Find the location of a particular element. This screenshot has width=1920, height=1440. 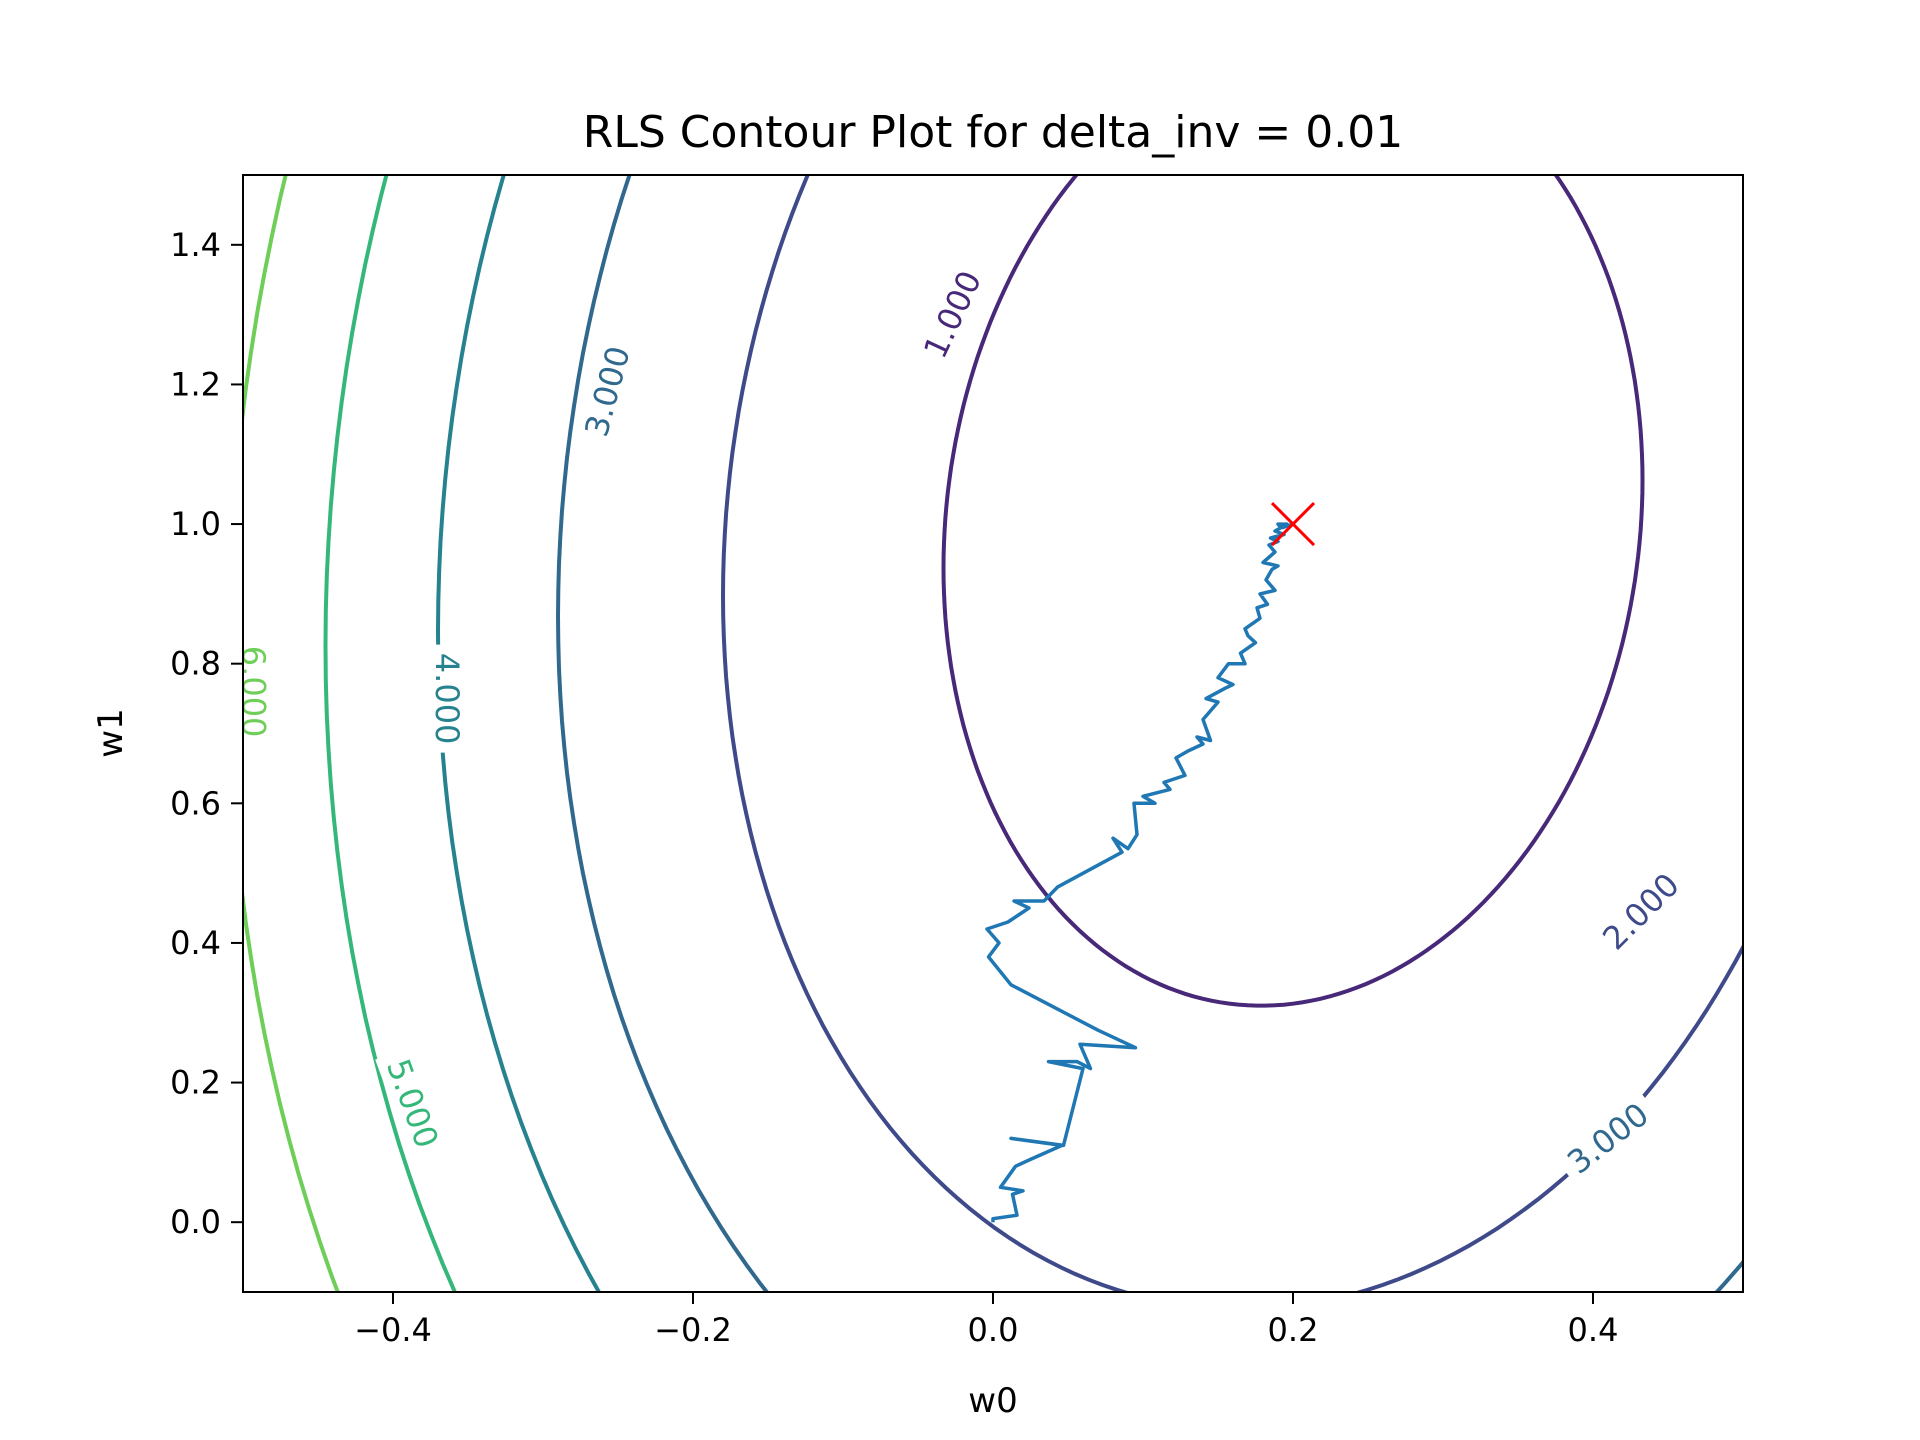

contour-label-2: 4.000 is located at coordinates (447, 699).